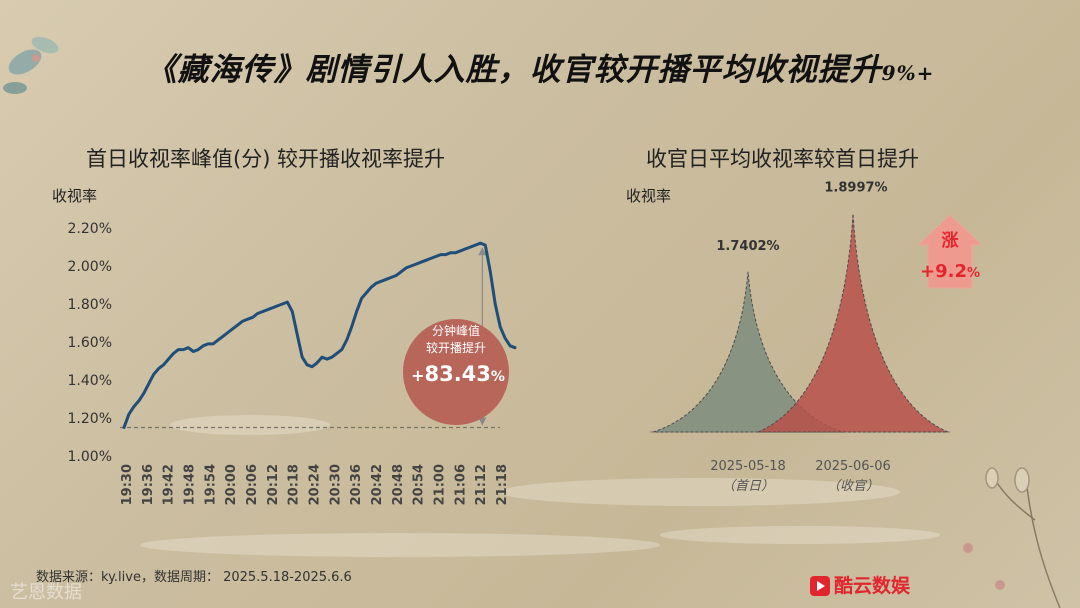 This screenshot has height=608, width=1080. I want to click on x-tick-label: 20:30, so click(335, 484).